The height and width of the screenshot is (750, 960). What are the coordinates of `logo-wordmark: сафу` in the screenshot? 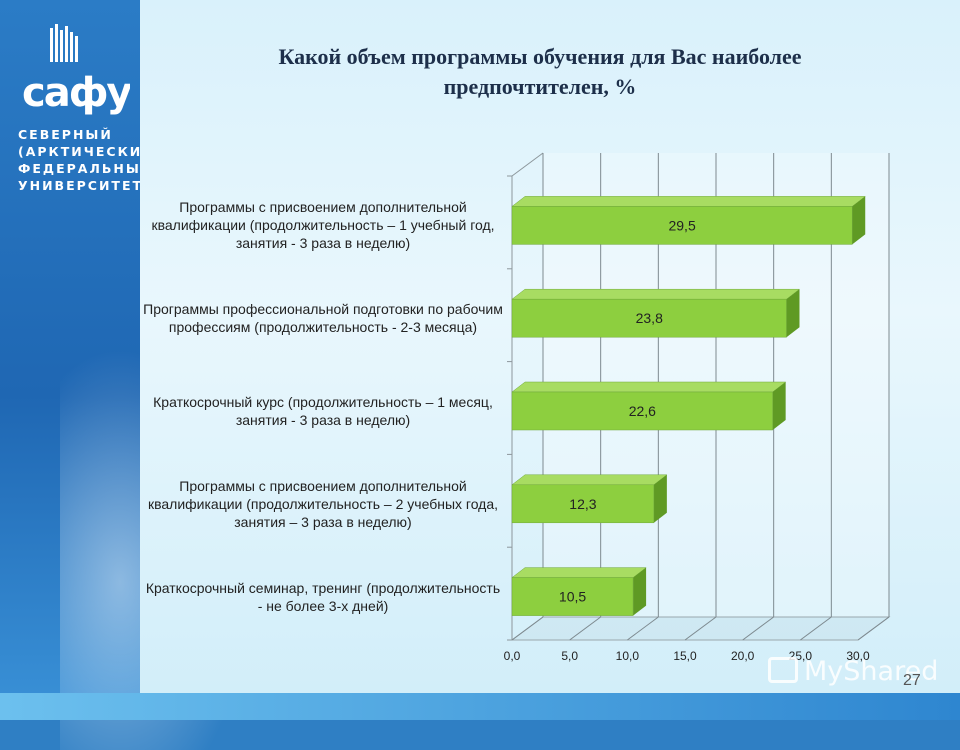 It's located at (76, 93).